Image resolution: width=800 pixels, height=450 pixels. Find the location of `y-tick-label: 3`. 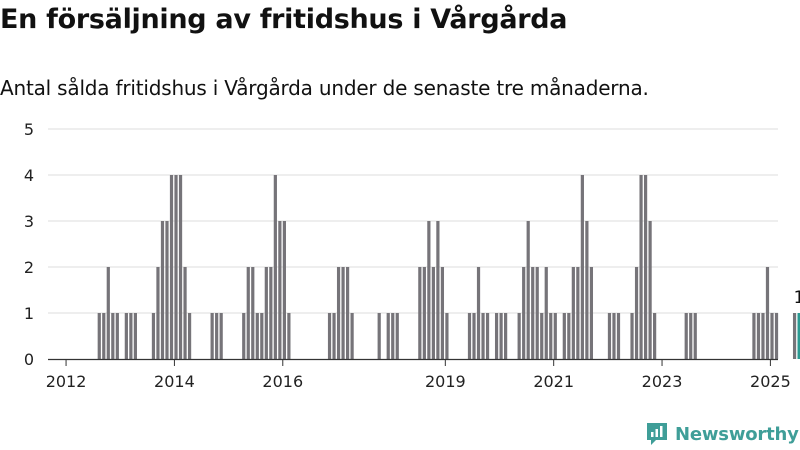

y-tick-label: 3 is located at coordinates (29, 221).